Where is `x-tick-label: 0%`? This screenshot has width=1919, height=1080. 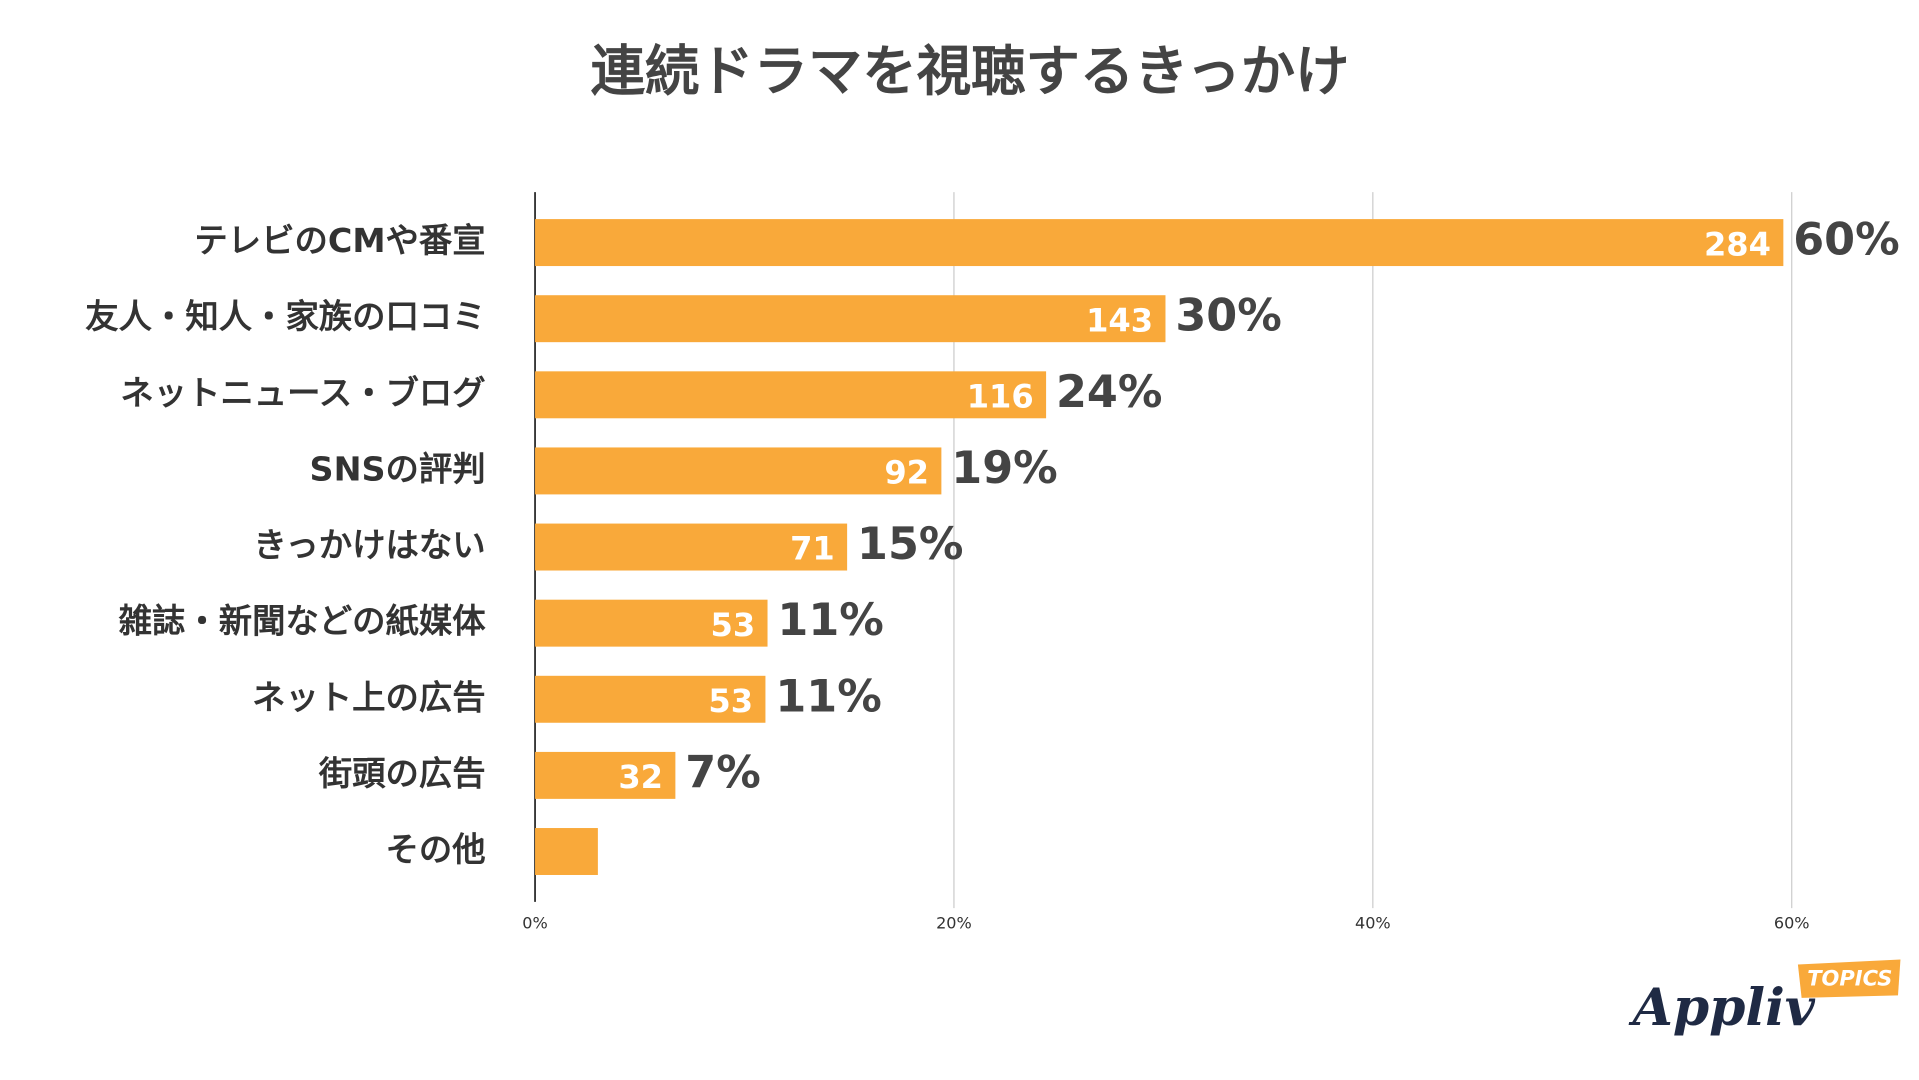 x-tick-label: 0% is located at coordinates (534, 923).